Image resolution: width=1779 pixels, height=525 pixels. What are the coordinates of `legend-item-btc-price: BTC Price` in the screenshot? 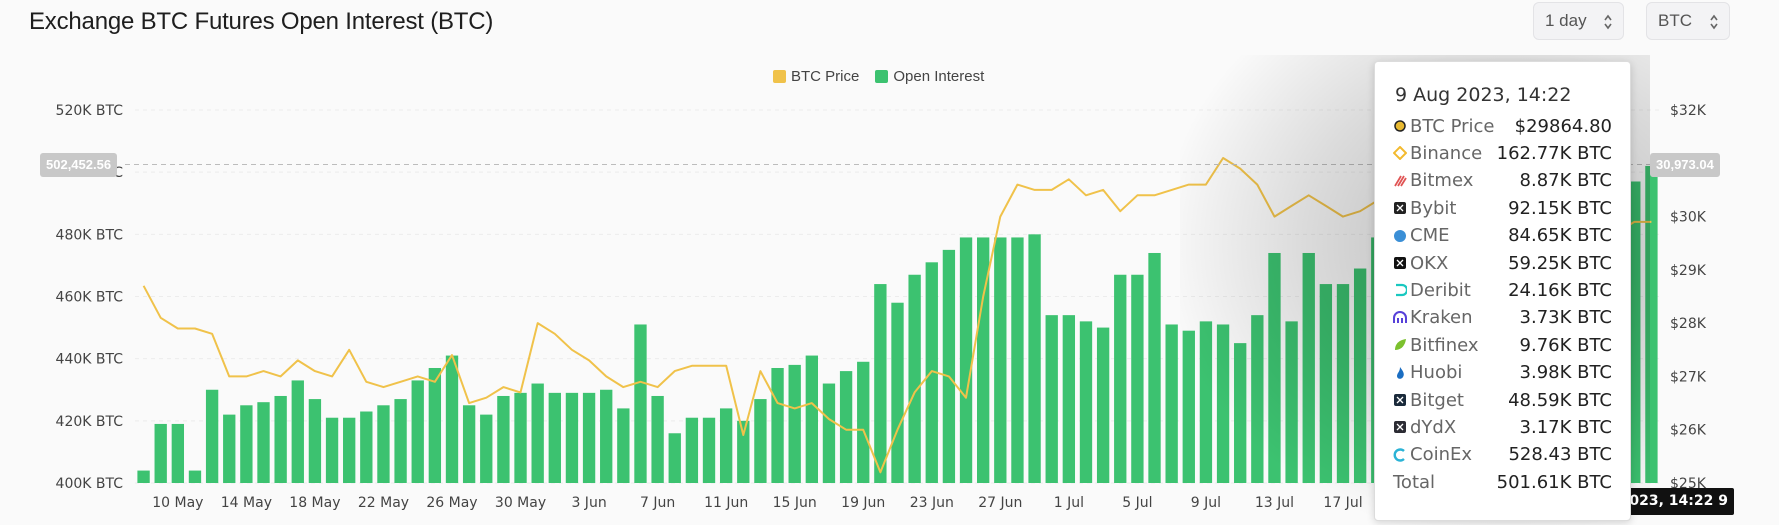 It's located at (816, 76).